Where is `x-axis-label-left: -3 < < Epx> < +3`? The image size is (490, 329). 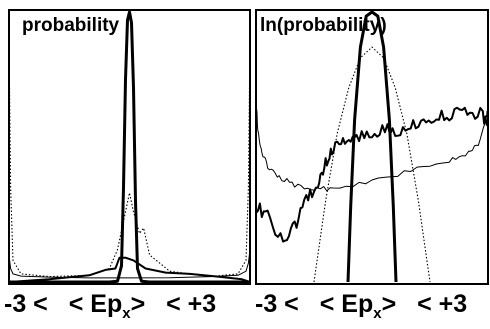
x-axis-label-left: -3 < < Epx> < +3 is located at coordinates (110, 309).